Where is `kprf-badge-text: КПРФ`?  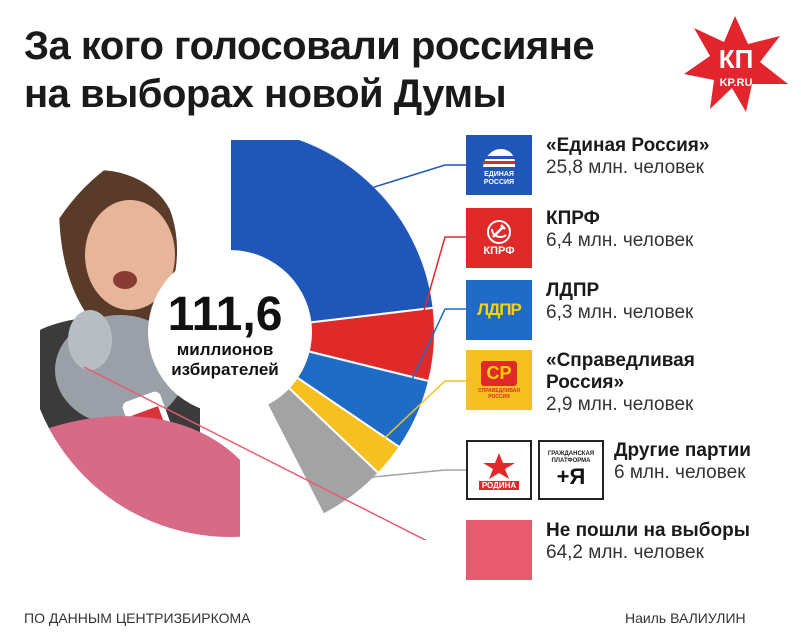
kprf-badge-text: КПРФ is located at coordinates (499, 251).